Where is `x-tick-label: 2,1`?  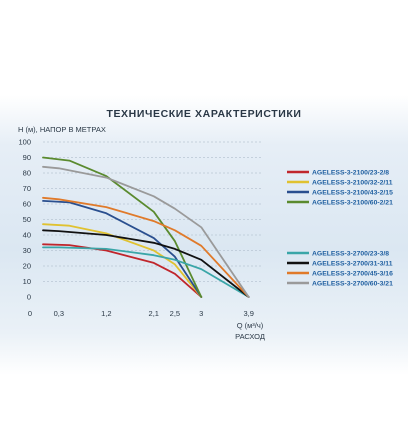 x-tick-label: 2,1 is located at coordinates (154, 313).